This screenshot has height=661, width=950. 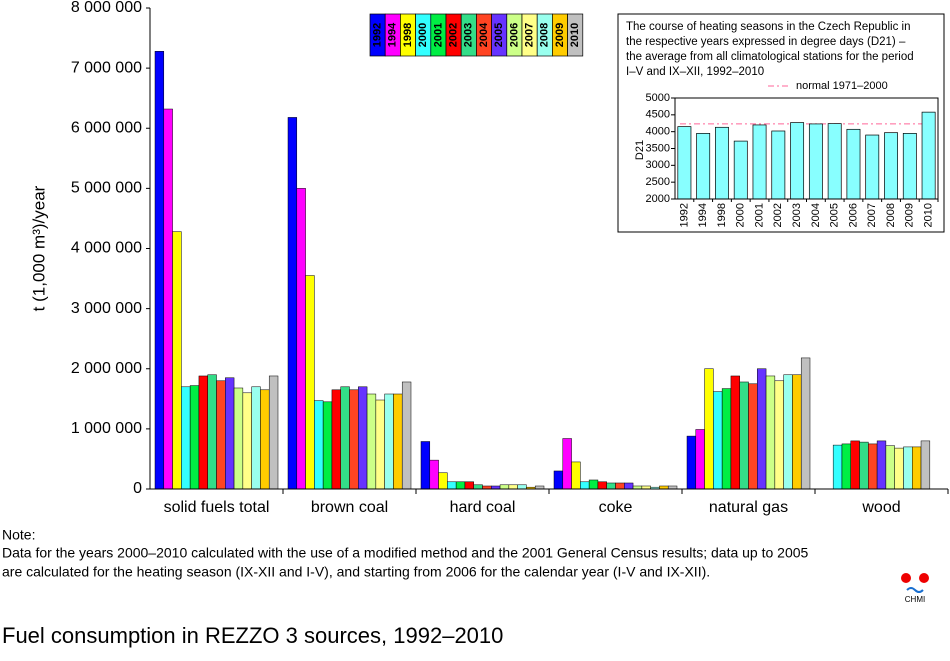 I want to click on y-tick-label: 8 000 000, so click(x=106, y=8).